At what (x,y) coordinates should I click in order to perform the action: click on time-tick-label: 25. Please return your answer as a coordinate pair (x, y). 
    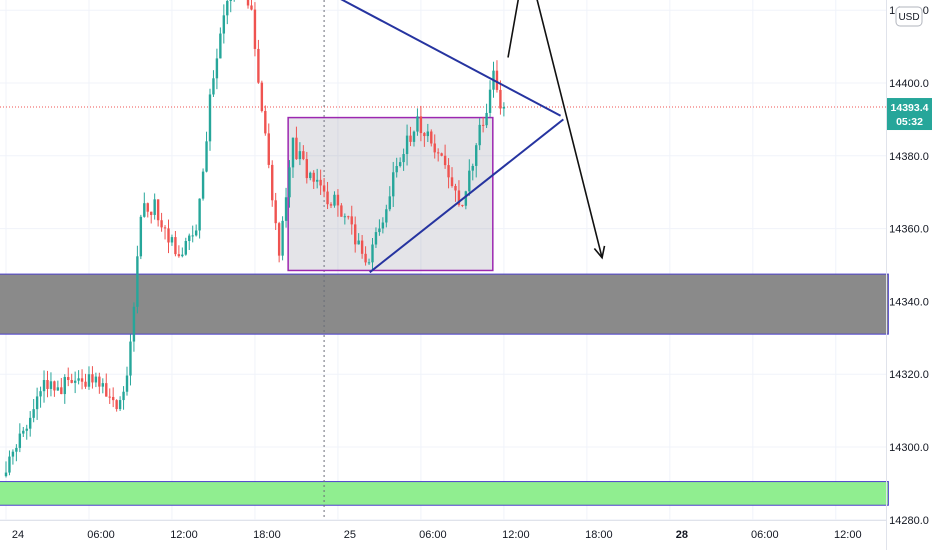
    Looking at the image, I should click on (350, 535).